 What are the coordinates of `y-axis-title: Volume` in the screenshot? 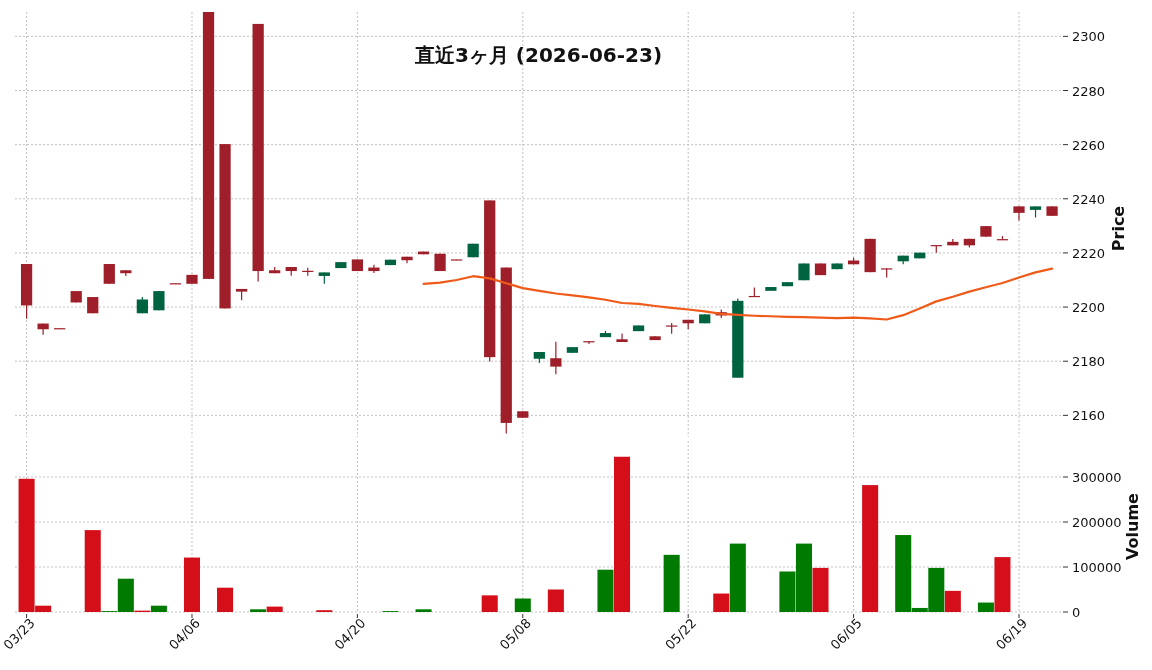 It's located at (1132, 526).